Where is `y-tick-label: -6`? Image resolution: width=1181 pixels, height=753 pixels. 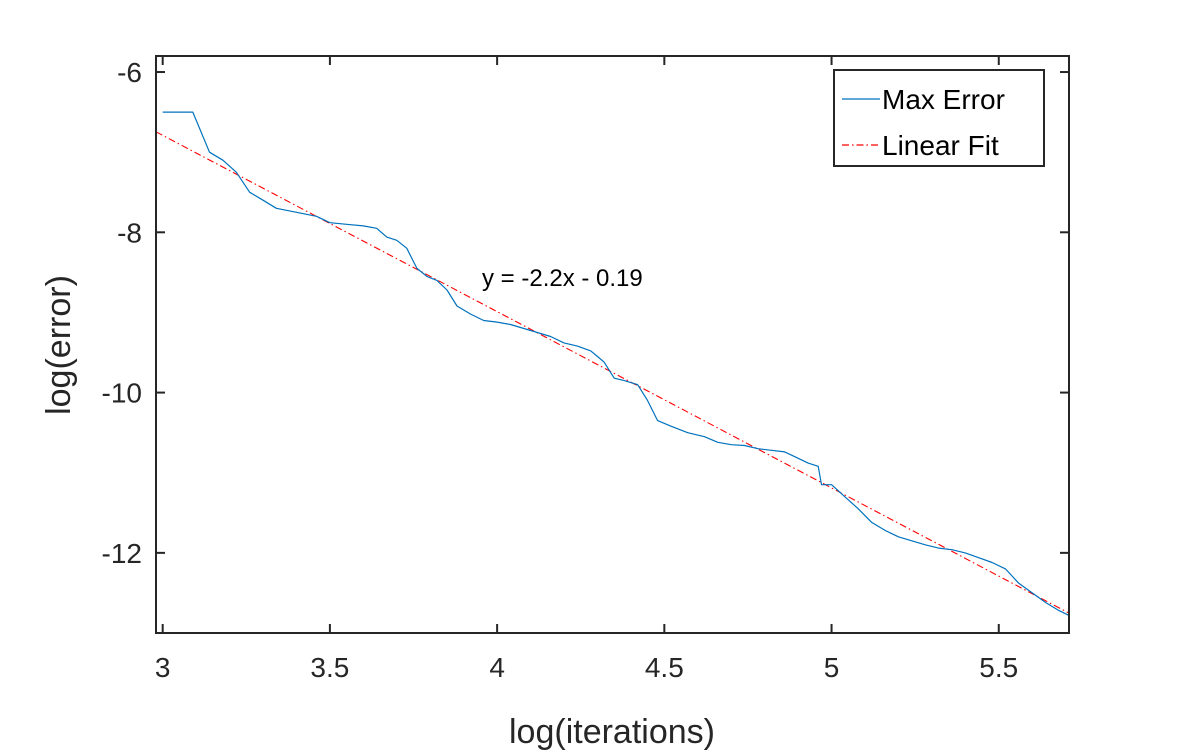 y-tick-label: -6 is located at coordinates (129, 72).